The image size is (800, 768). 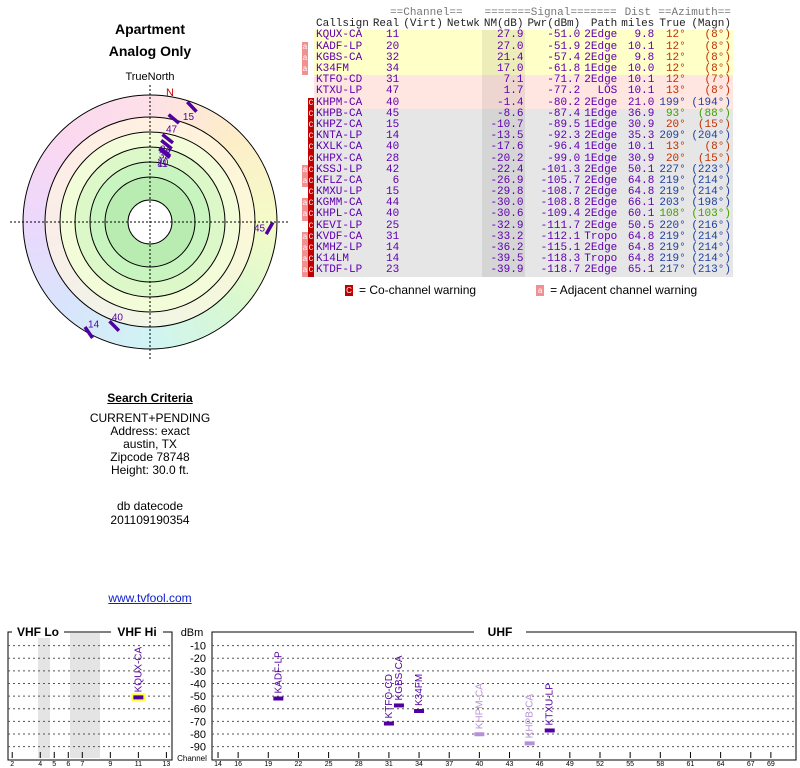 What do you see at coordinates (163, 163) in the screenshot?
I see `polar-label: 20` at bounding box center [163, 163].